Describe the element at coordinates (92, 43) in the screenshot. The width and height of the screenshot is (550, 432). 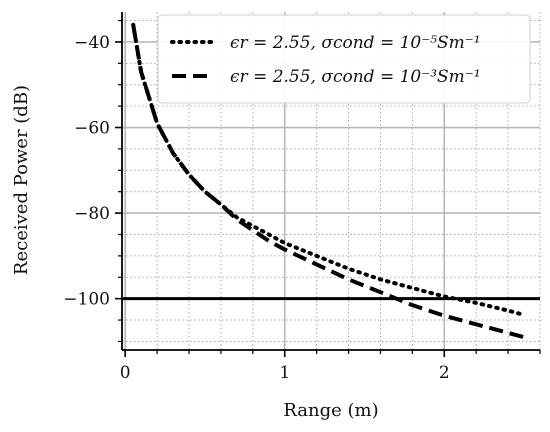
I see `y-tick-label: −40` at that location.